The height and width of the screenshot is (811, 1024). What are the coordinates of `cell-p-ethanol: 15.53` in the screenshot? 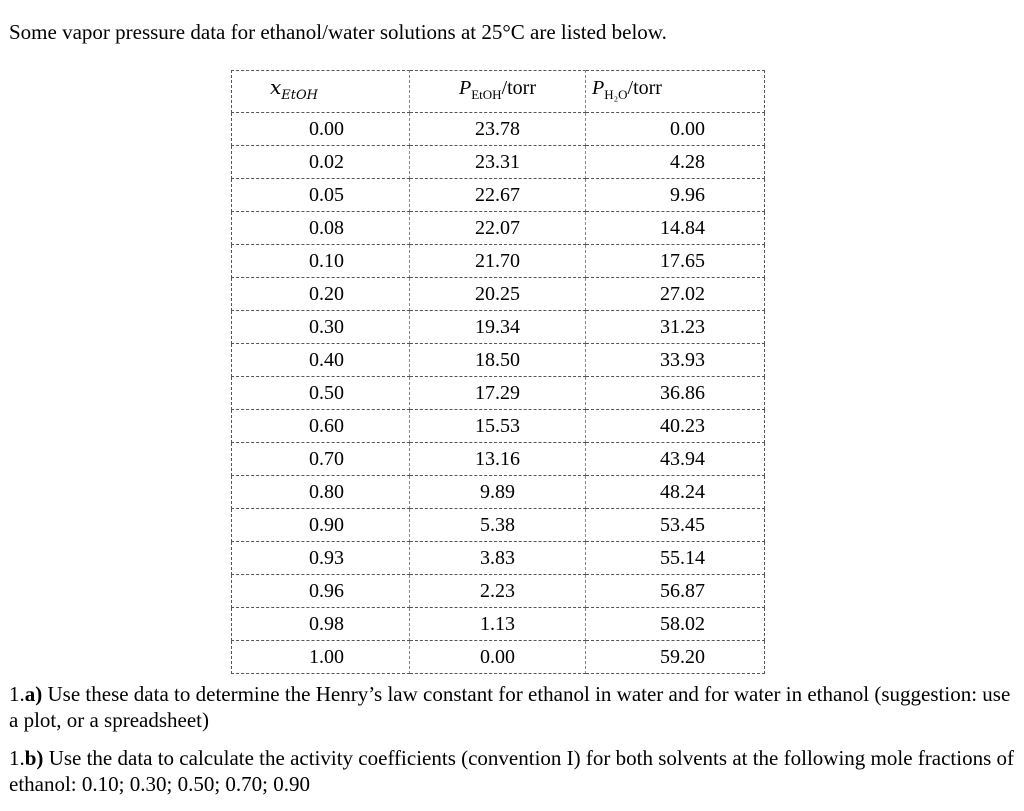 It's located at (497, 426).